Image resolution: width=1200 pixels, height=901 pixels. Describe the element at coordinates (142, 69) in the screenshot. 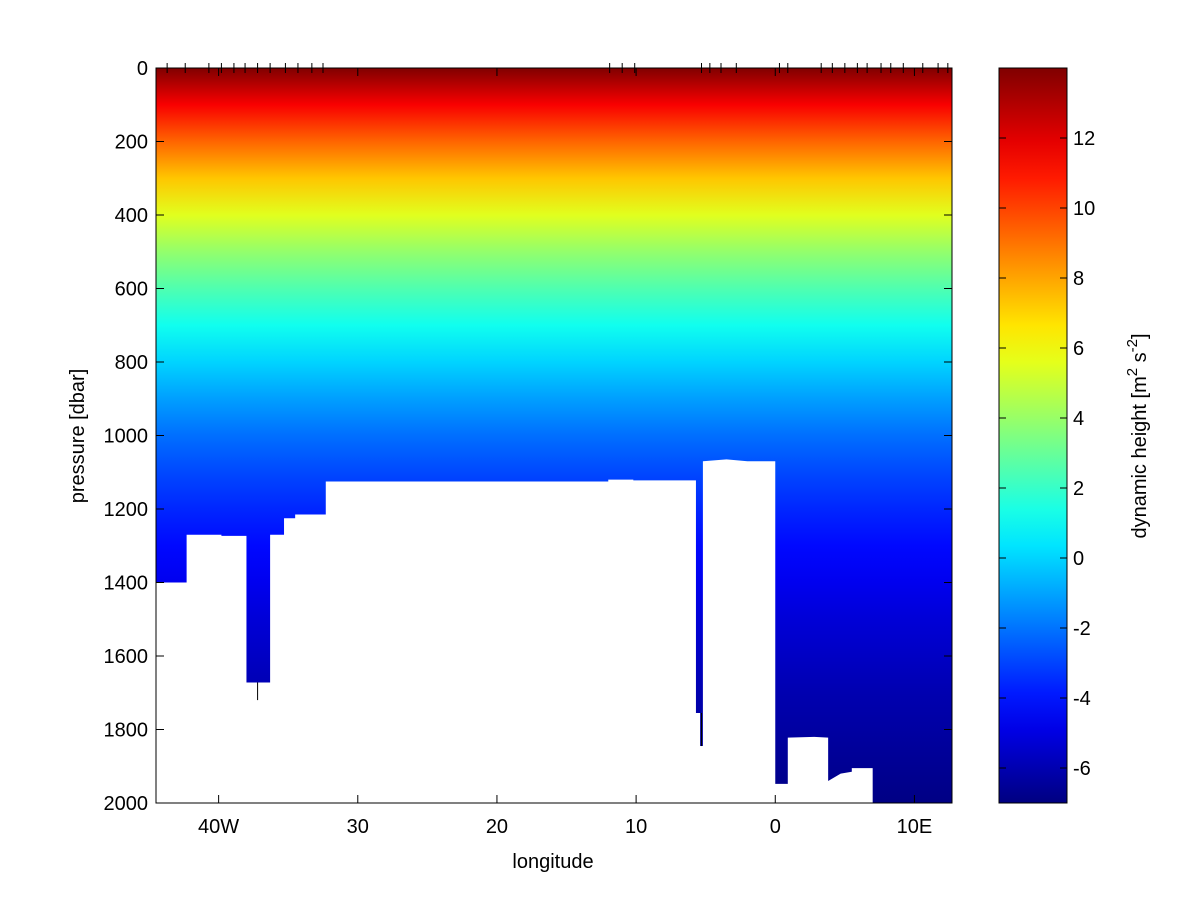

I see `y-tick-label: 0` at that location.